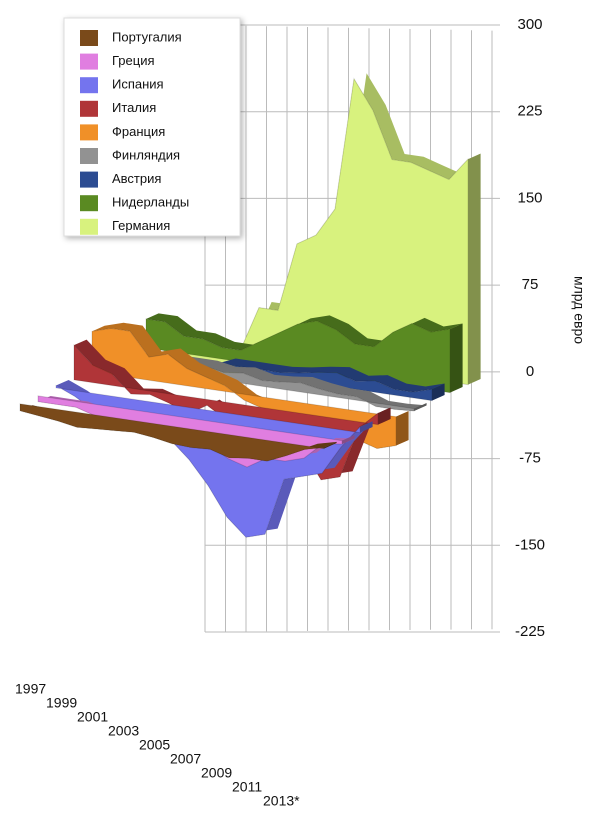 The height and width of the screenshot is (817, 600). Describe the element at coordinates (529, 111) in the screenshot. I see `y-tick-label: 225` at that location.